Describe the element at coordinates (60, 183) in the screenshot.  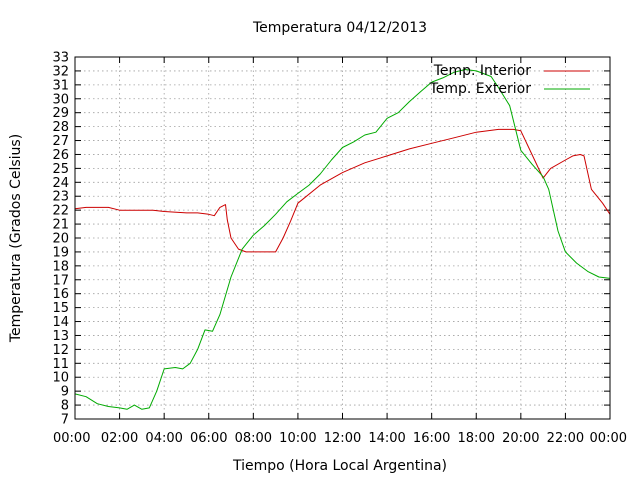
I see `y-tick-label: 24` at that location.